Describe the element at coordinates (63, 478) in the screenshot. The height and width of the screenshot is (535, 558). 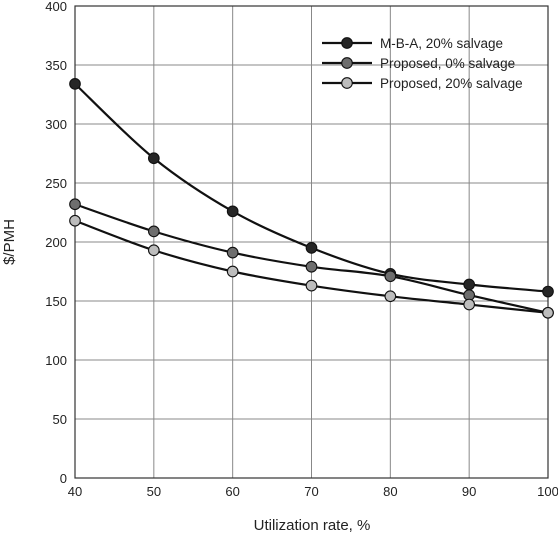
I see `y-tick-label: 0` at that location.